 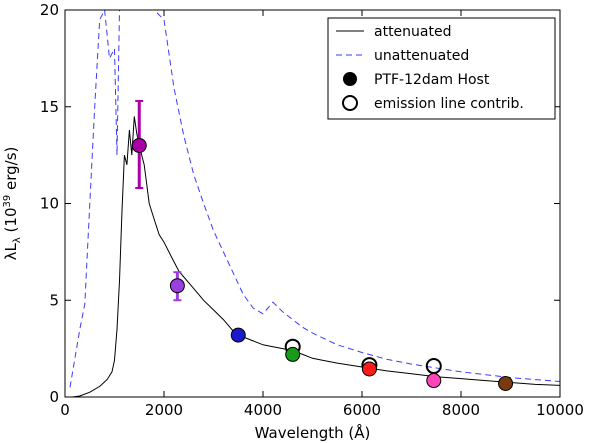 I want to click on x-axis-label: Wavelength (Å), so click(x=313, y=432).